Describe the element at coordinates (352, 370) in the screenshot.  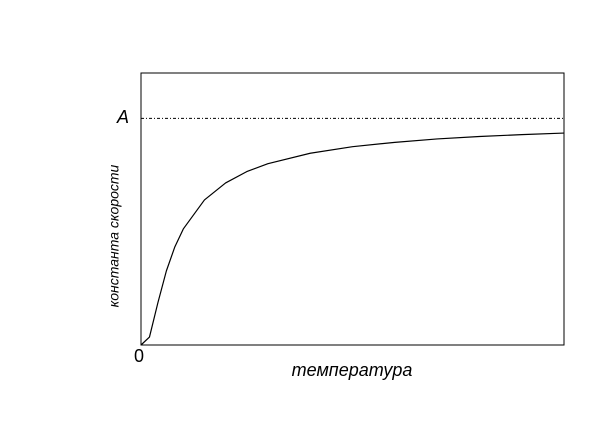
I see `x-axis-label: температура` at that location.